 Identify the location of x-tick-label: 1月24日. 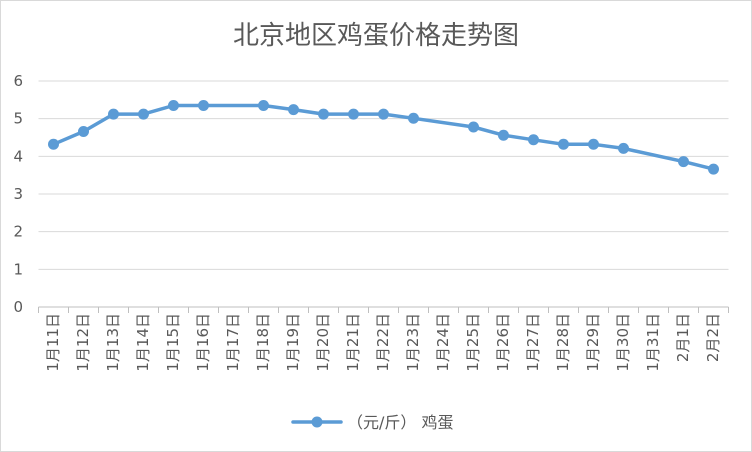
(443, 342).